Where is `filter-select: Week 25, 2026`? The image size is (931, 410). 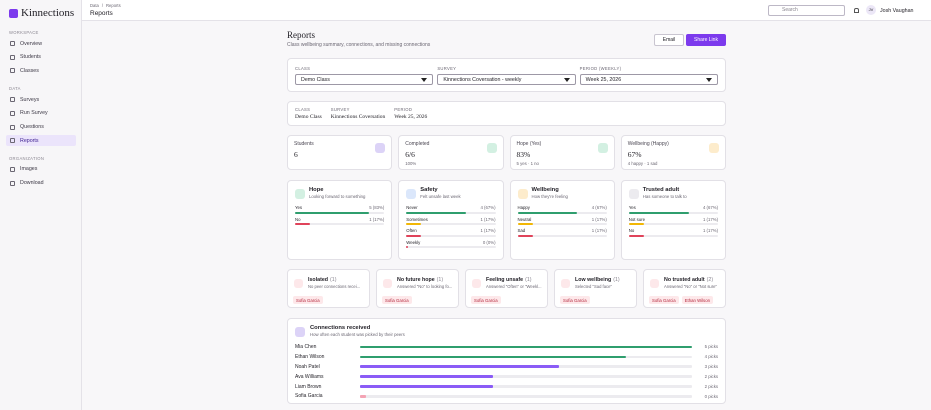 filter-select: Week 25, 2026 is located at coordinates (648, 79).